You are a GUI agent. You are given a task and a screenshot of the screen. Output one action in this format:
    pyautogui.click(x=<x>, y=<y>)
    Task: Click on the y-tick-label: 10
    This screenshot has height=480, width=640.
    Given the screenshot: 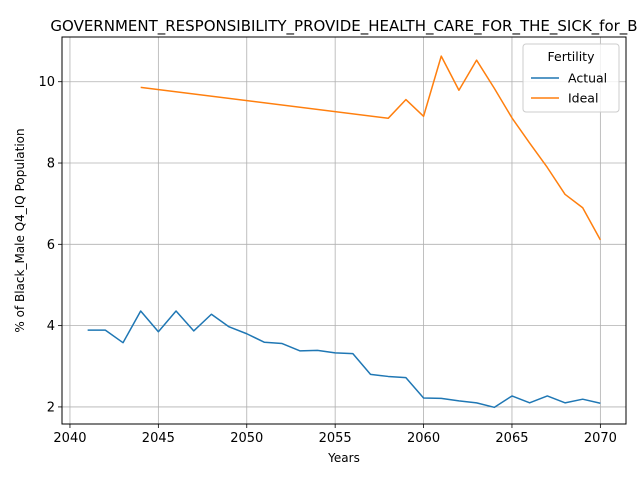 What is the action you would take?
    pyautogui.click(x=46, y=82)
    